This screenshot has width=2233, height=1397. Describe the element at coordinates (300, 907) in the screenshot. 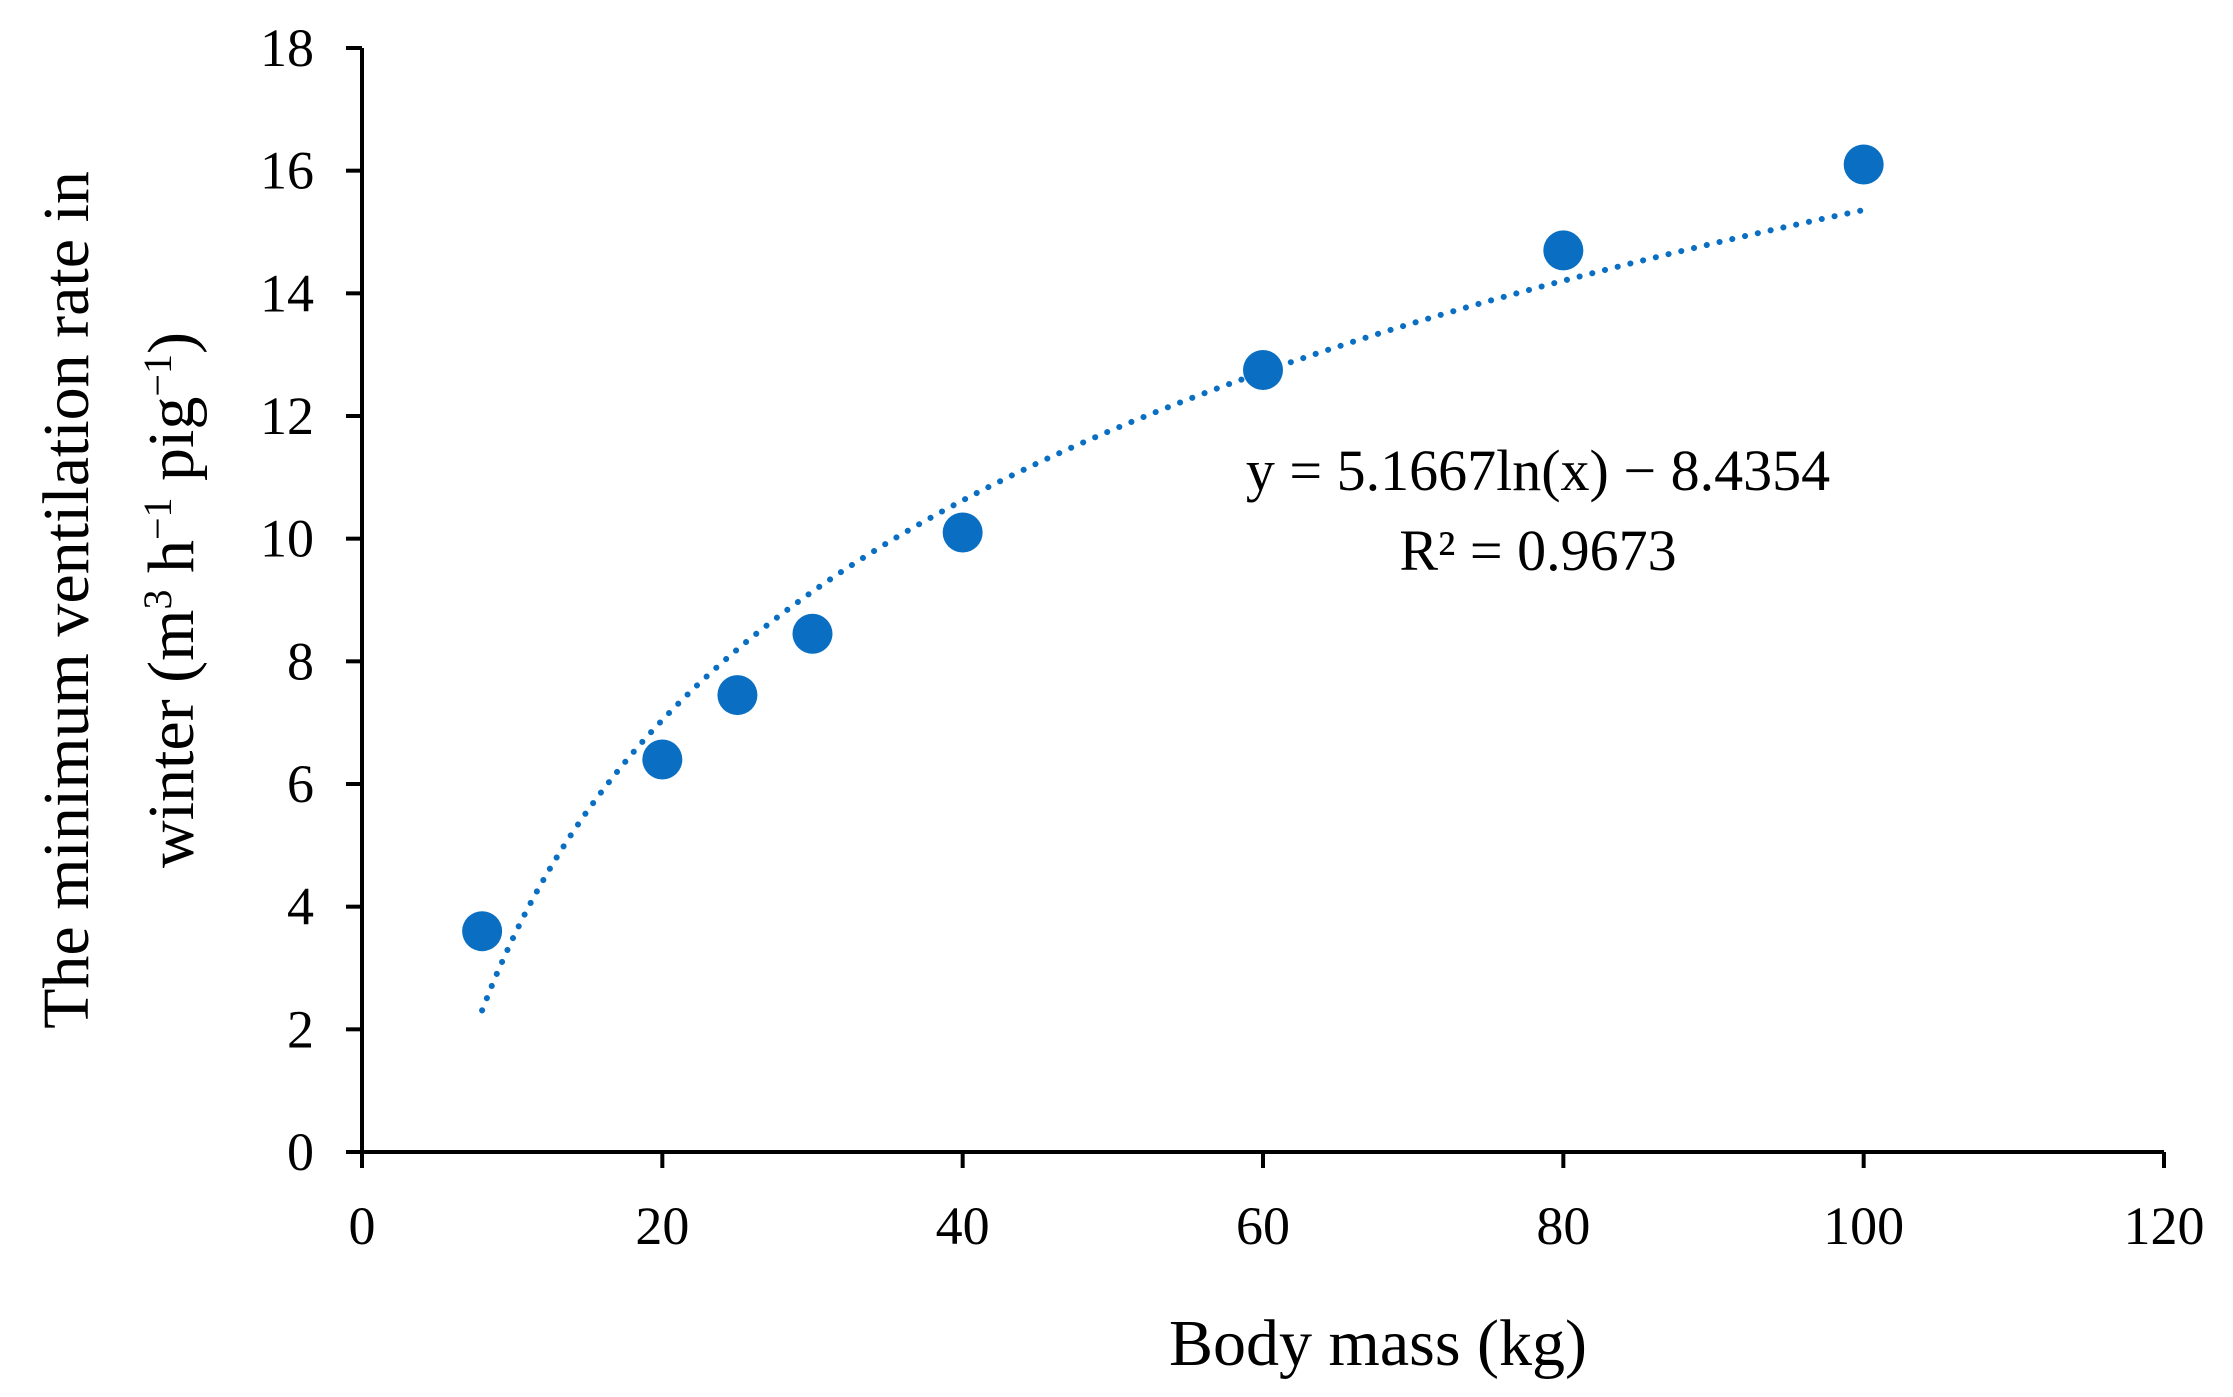

I see `y-tick-label: 4` at that location.